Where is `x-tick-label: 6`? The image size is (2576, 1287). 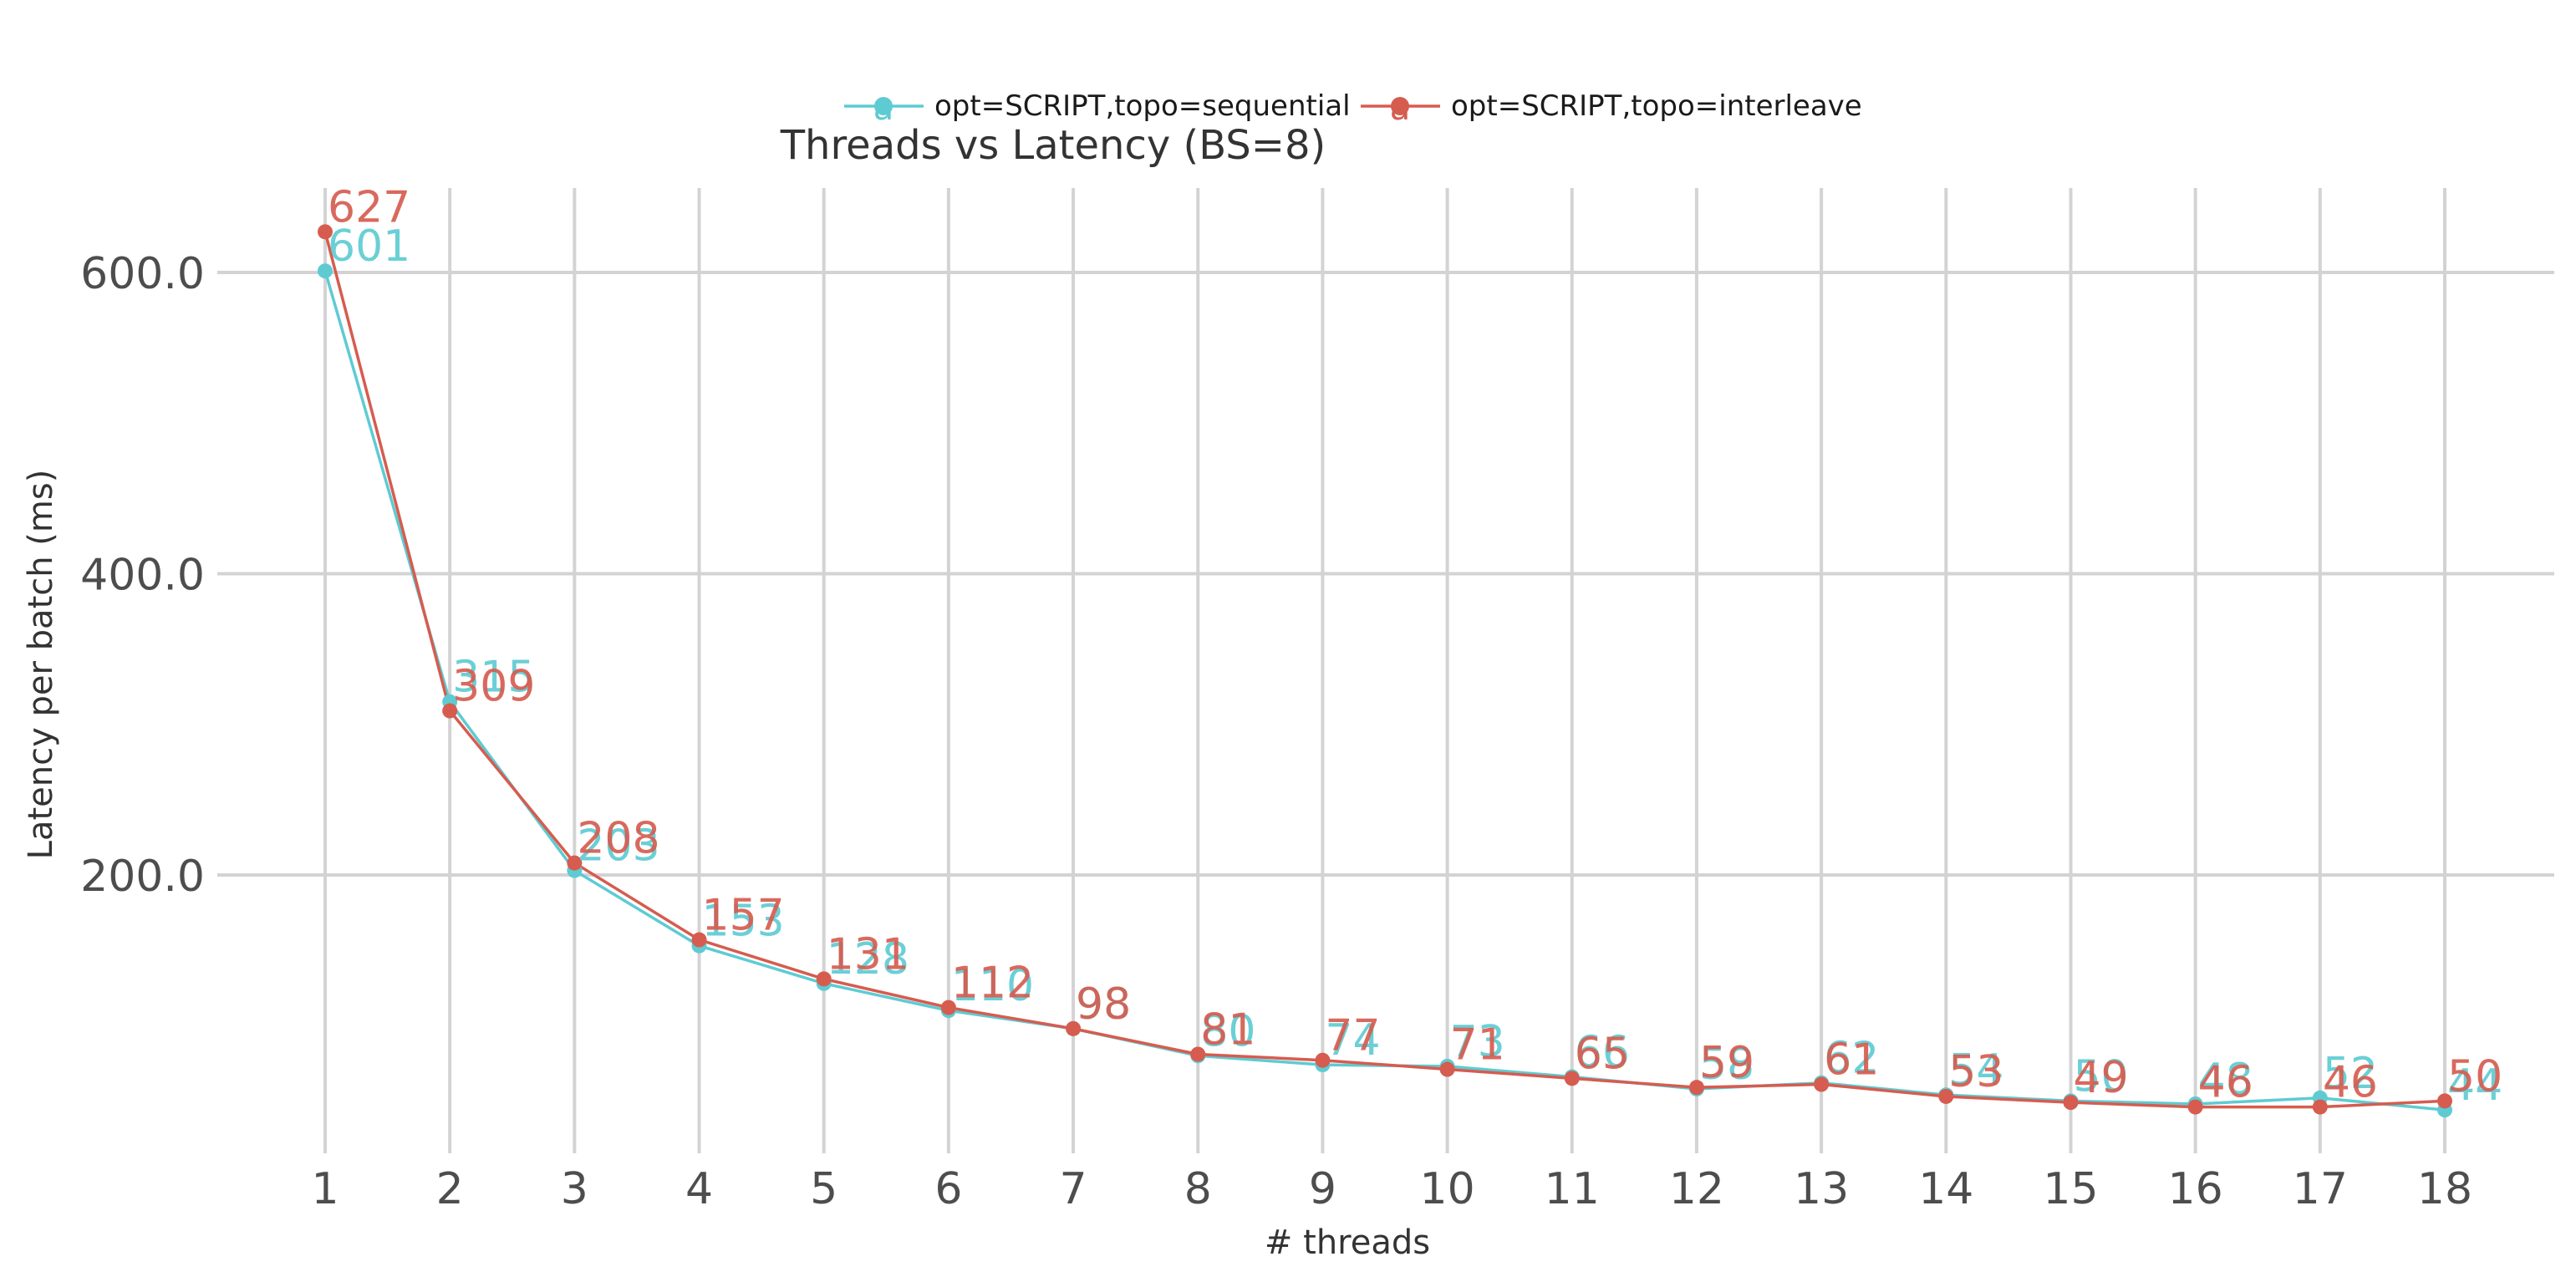 x-tick-label: 6 is located at coordinates (948, 1189).